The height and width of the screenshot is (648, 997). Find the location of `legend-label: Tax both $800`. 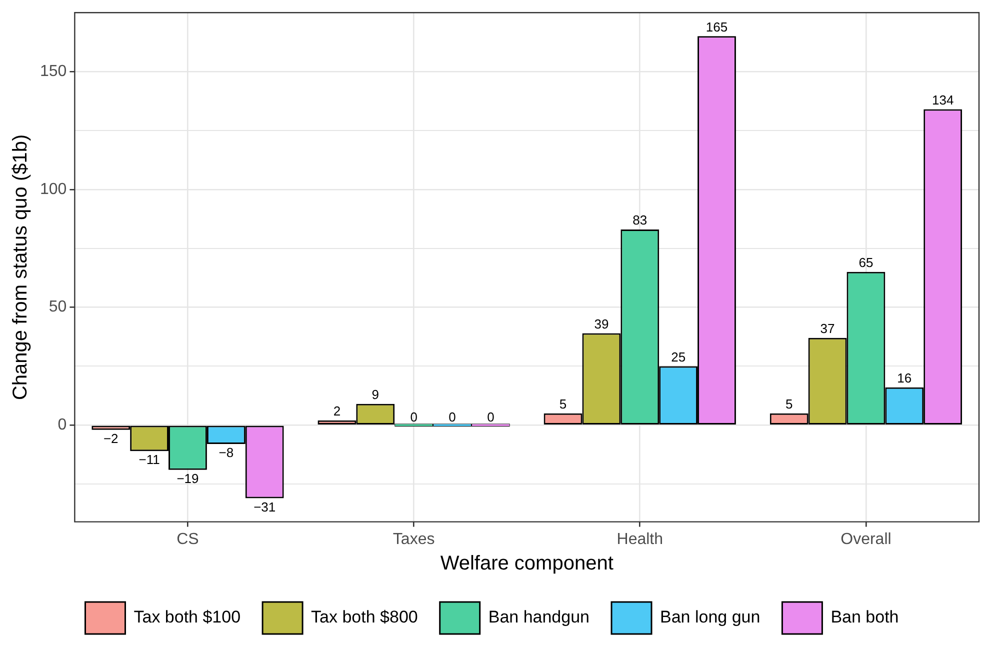

legend-label: Tax both $800 is located at coordinates (364, 617).